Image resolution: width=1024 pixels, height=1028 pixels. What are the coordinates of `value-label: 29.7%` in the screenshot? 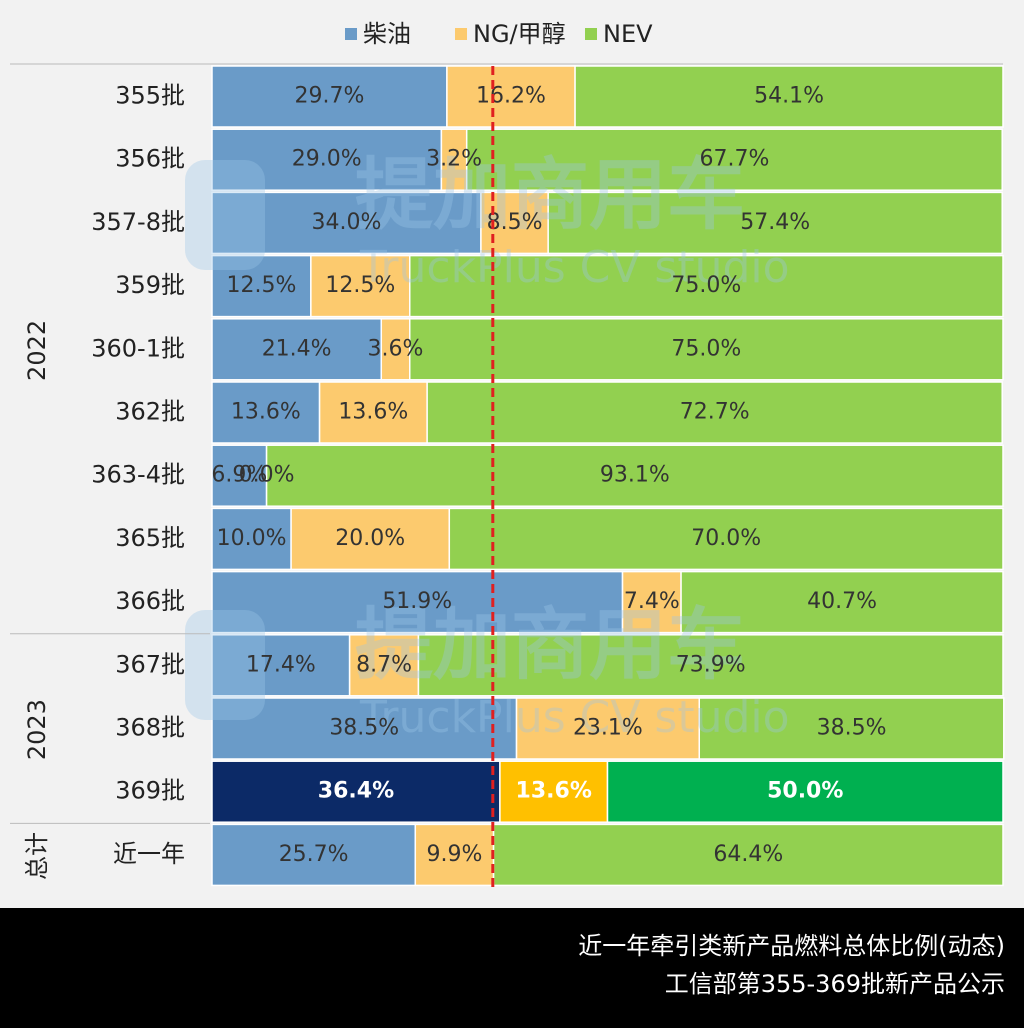 It's located at (330, 96).